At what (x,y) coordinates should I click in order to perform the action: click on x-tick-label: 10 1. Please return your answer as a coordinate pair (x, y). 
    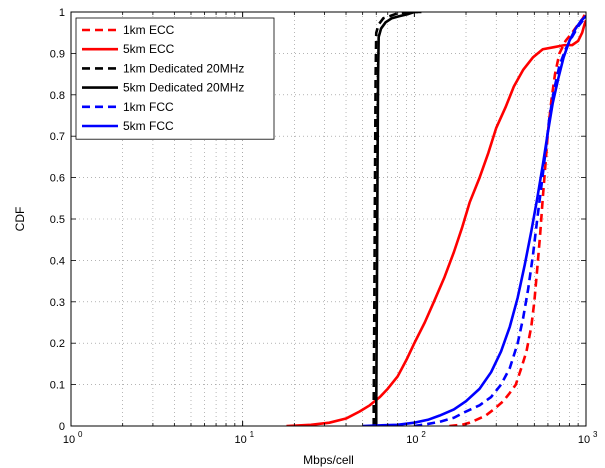
    Looking at the image, I should click on (245, 438).